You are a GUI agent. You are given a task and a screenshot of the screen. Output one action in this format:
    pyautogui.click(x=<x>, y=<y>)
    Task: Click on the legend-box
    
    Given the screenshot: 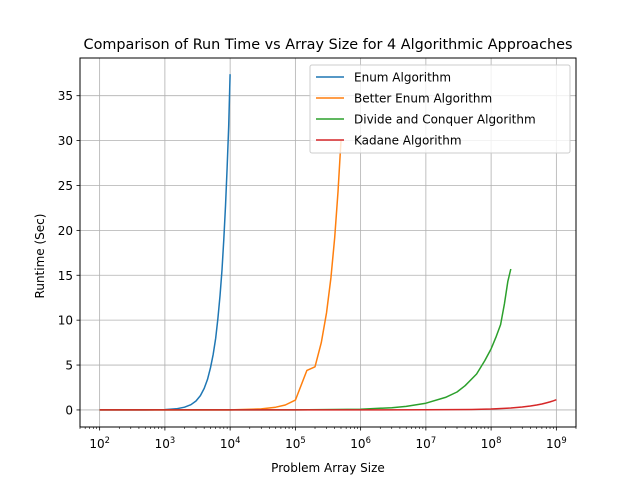 What is the action you would take?
    pyautogui.click(x=440, y=109)
    